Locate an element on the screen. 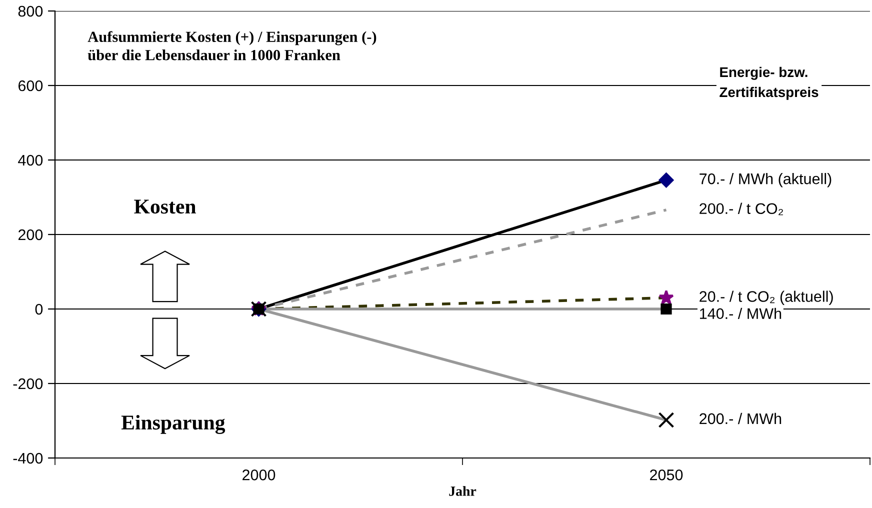 The width and height of the screenshot is (872, 508). y-tick-label: -400 is located at coordinates (28, 458).